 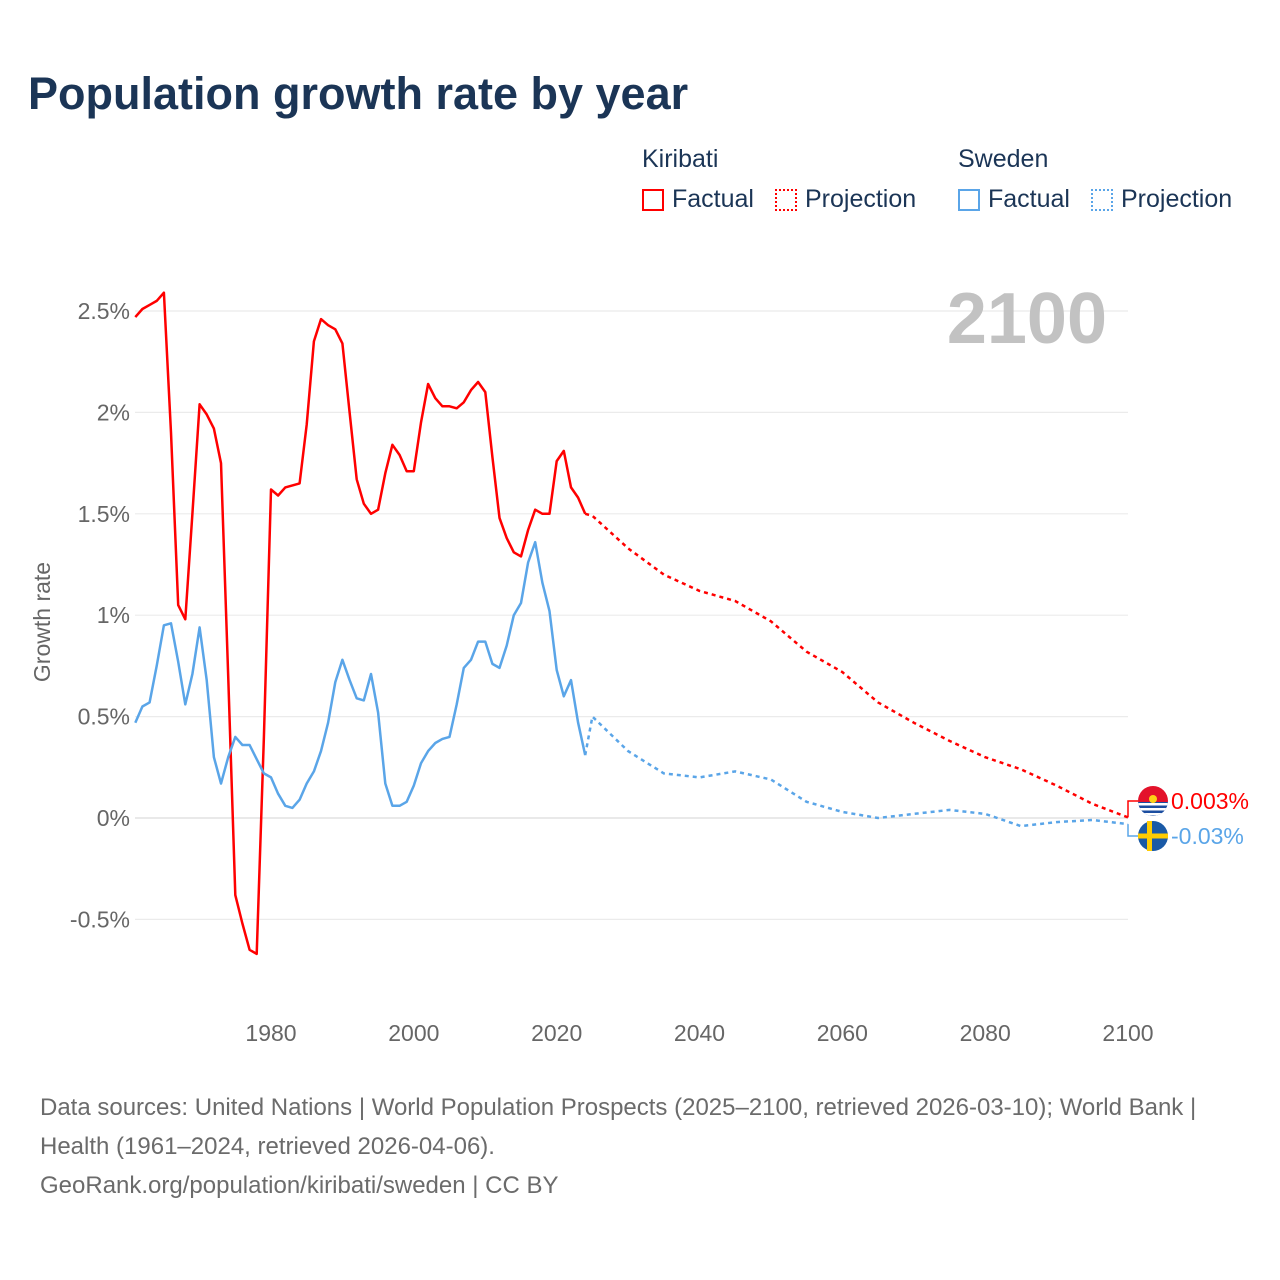 I want to click on kiribati-connector, so click(x=1132, y=809).